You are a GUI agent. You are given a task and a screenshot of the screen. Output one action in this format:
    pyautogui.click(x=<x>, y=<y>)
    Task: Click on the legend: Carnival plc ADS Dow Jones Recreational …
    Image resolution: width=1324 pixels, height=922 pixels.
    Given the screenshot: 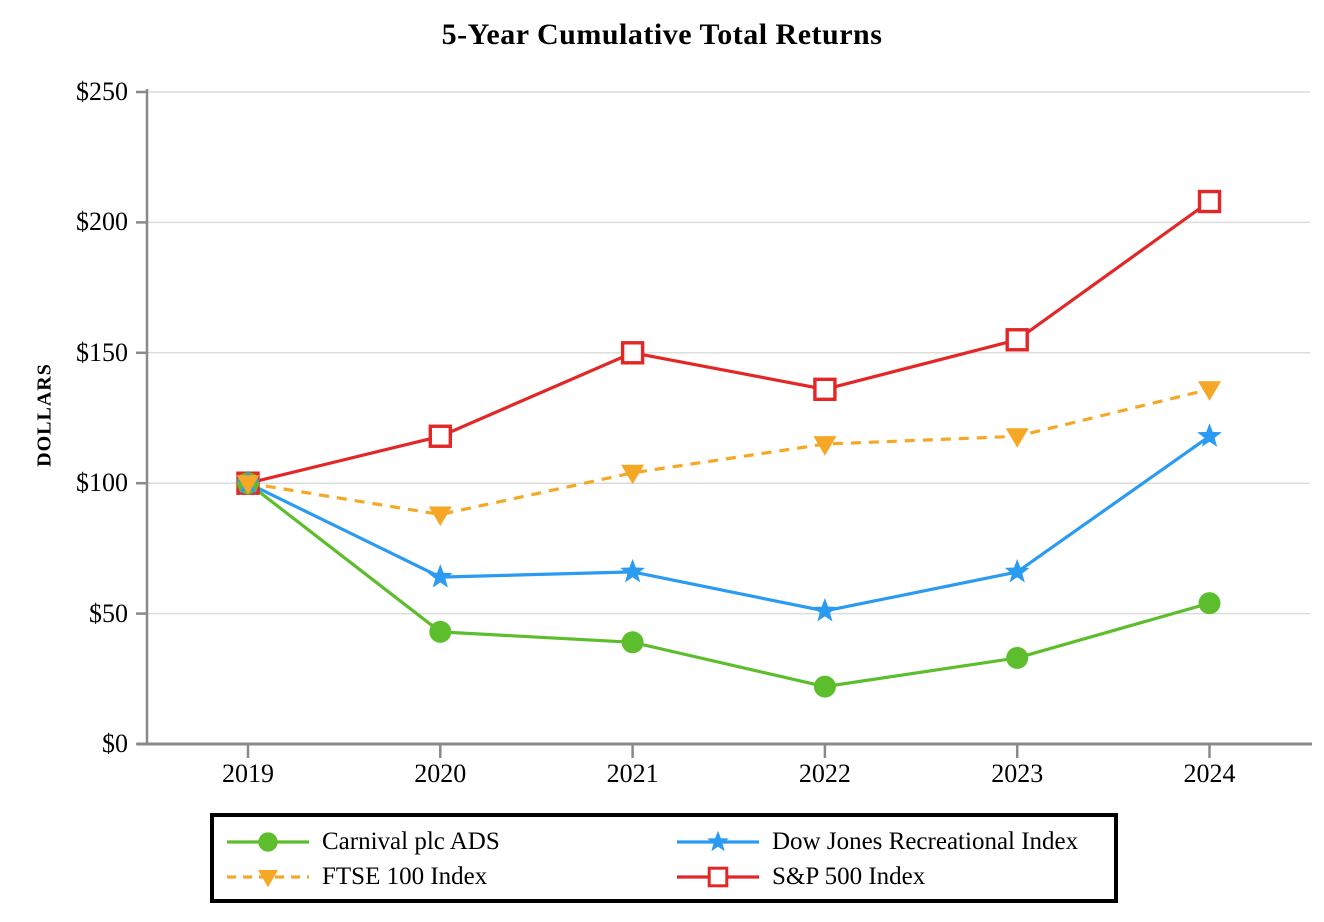 What is the action you would take?
    pyautogui.click(x=664, y=858)
    